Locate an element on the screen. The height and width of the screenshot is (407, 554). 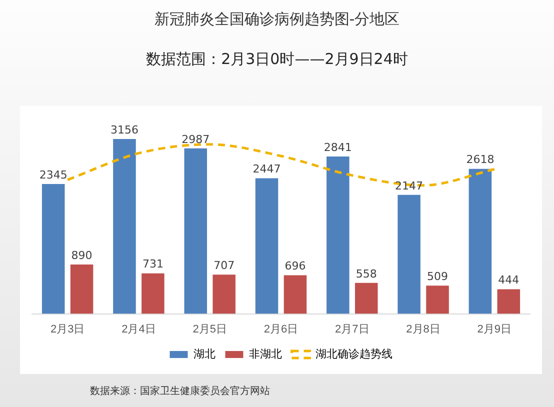
chart-title: 新冠肺炎全国确诊病例趋势图-分地区 is located at coordinates (277, 19).